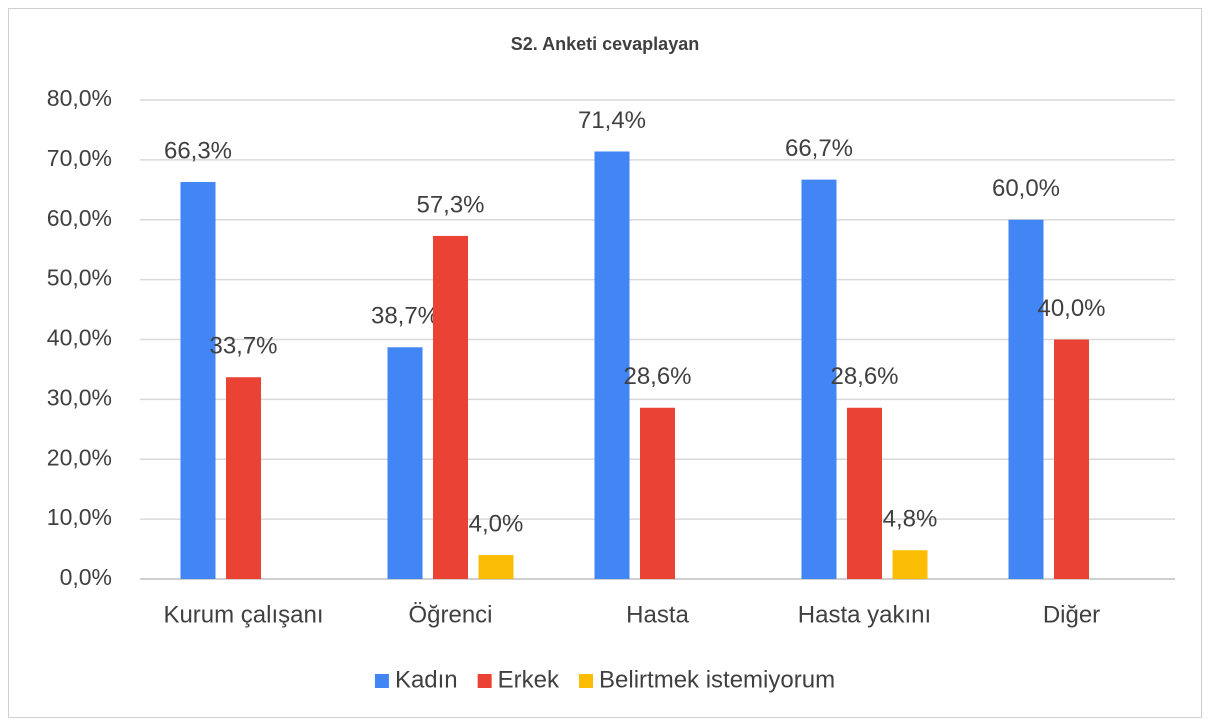  Describe the element at coordinates (910, 519) in the screenshot. I see `value-label: 4,8%` at that location.